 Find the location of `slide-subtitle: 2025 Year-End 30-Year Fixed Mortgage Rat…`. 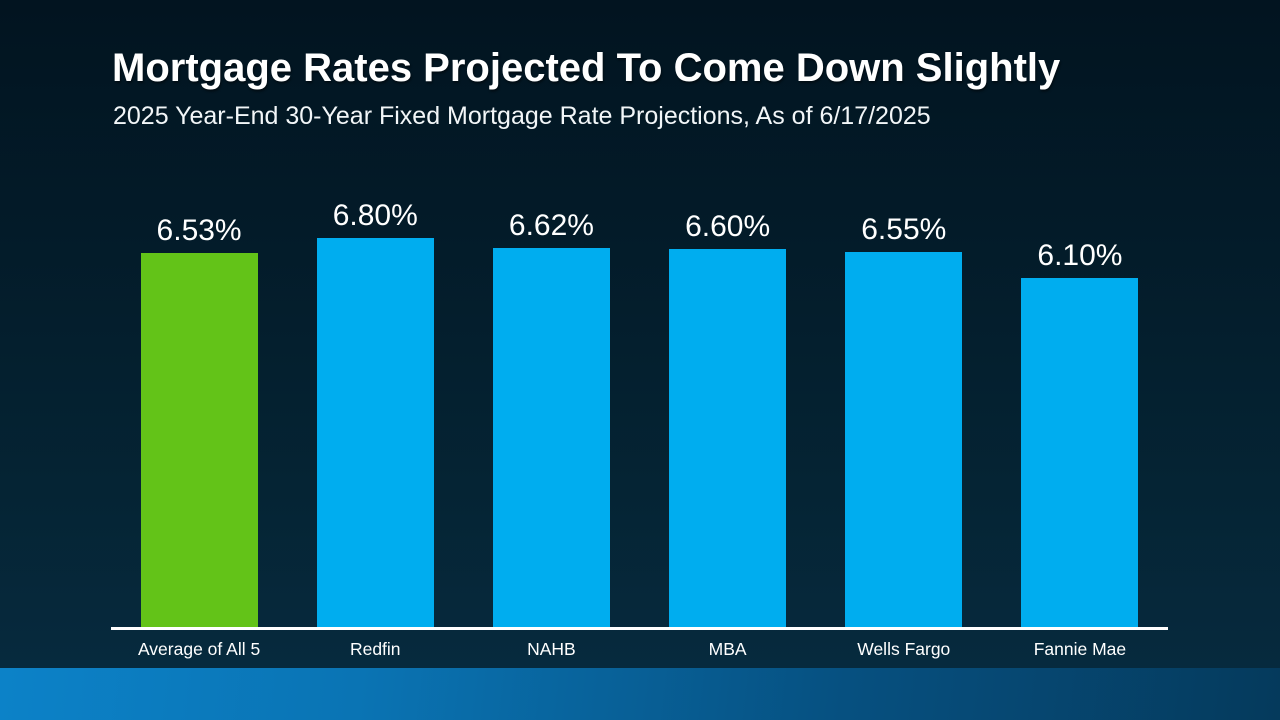

slide-subtitle: 2025 Year-End 30-Year Fixed Mortgage Rat… is located at coordinates (522, 116).